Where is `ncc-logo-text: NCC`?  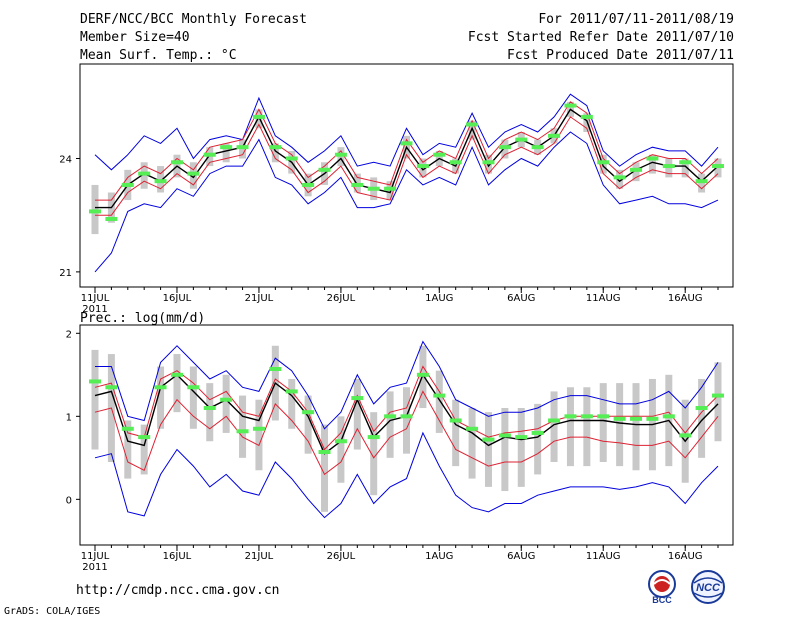 ncc-logo-text: NCC is located at coordinates (708, 588).